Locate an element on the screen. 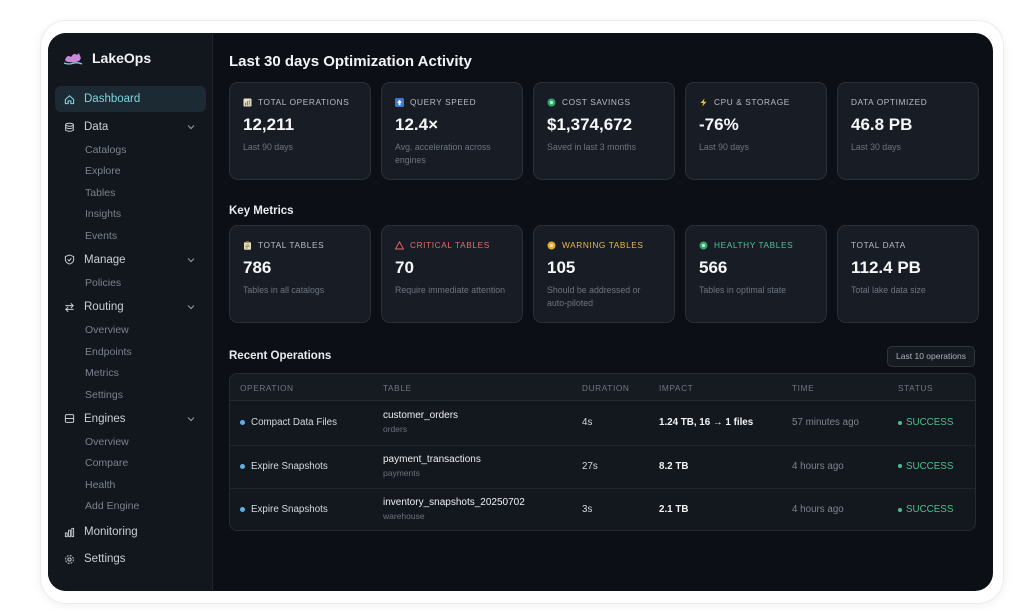 The width and height of the screenshot is (1024, 610). logo-icon is located at coordinates (73, 59).